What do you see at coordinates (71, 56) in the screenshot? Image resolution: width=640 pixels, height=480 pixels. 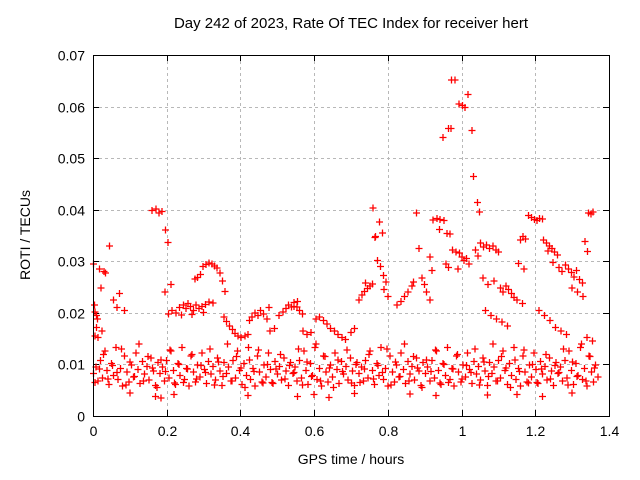 I see `y-tick-label: 0.07` at bounding box center [71, 56].